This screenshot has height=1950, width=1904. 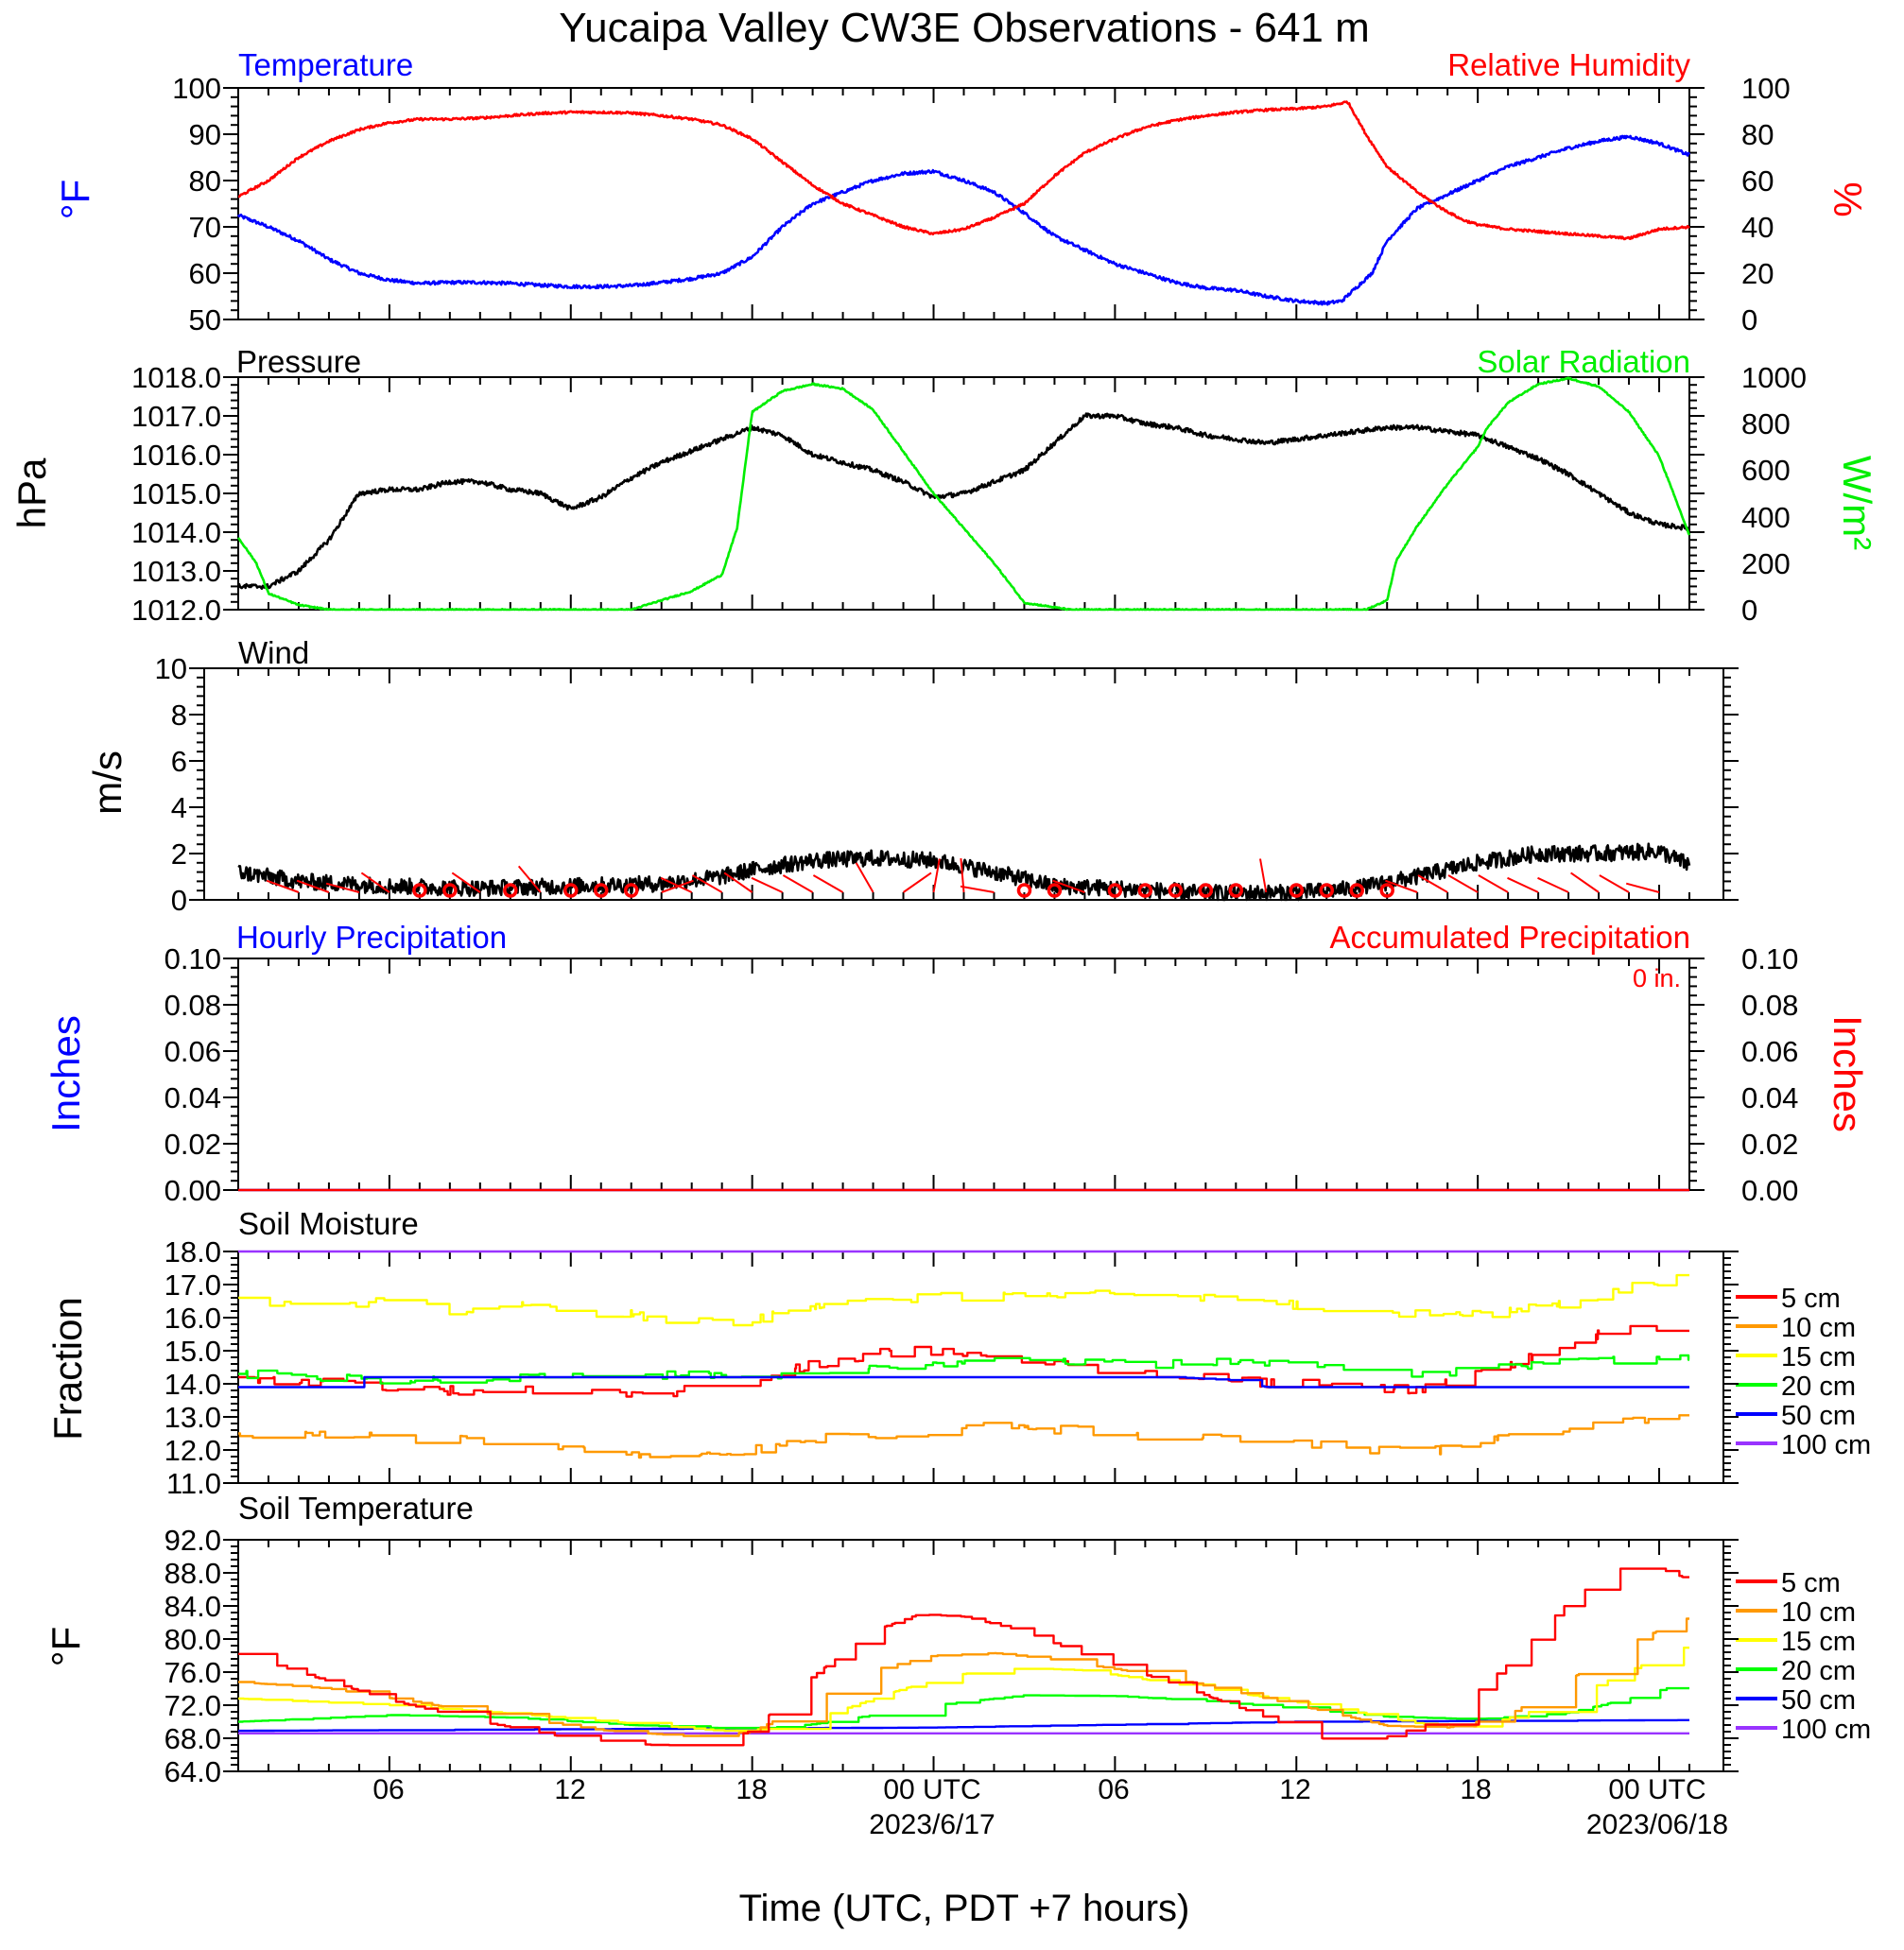 What do you see at coordinates (179, 761) in the screenshot?
I see `y-tick-label: 6` at bounding box center [179, 761].